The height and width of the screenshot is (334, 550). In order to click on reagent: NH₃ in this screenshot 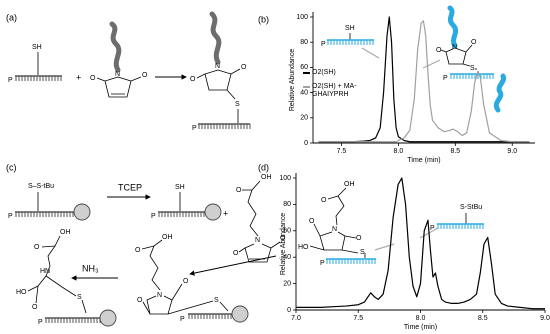, I will do `click(90, 268)`.